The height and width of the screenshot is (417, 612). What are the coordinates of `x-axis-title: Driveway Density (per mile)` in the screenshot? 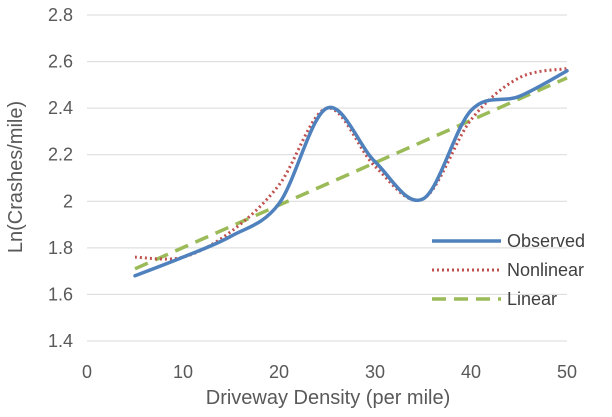 It's located at (328, 398).